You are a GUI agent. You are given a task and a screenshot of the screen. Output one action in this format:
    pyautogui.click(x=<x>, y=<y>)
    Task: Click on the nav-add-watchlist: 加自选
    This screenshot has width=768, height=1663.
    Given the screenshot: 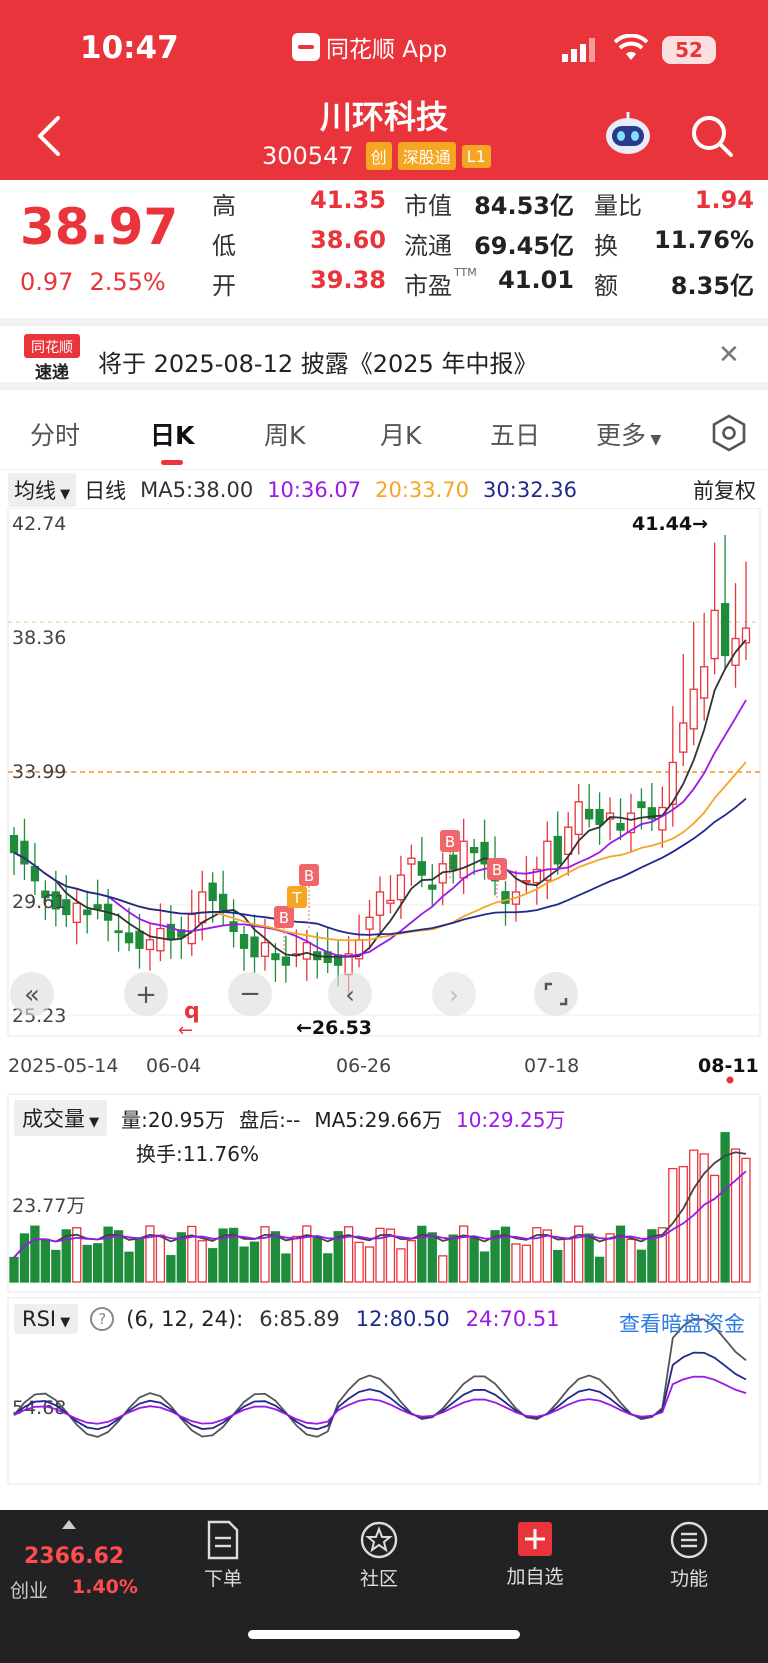 What is the action you would take?
    pyautogui.click(x=535, y=1554)
    